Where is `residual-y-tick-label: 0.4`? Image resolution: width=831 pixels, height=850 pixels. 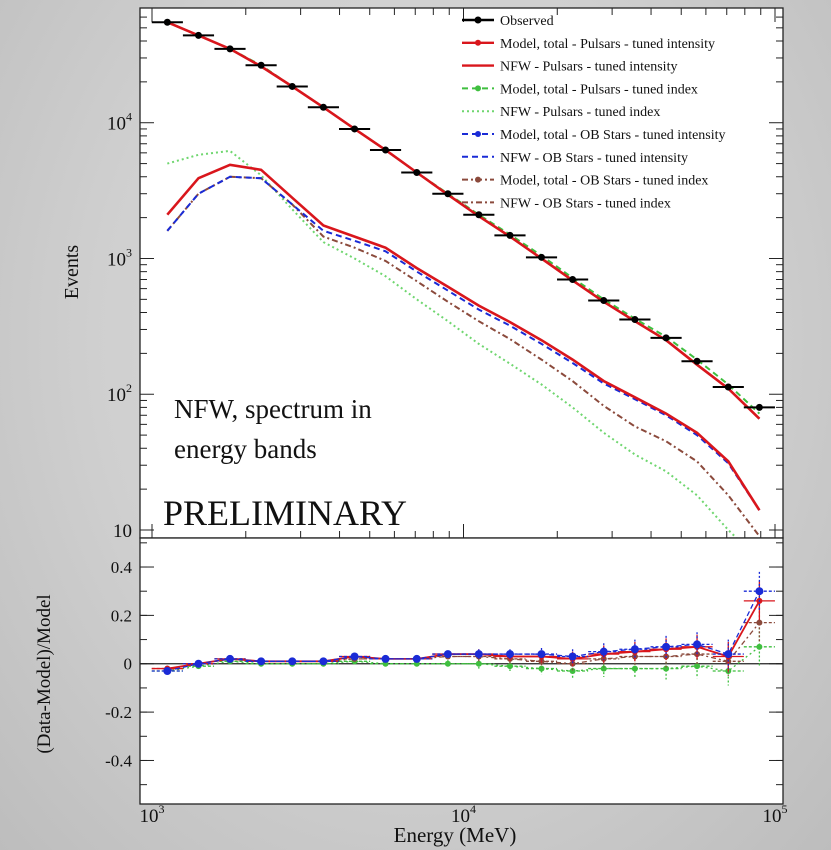 residual-y-tick-label: 0.4 is located at coordinates (122, 567).